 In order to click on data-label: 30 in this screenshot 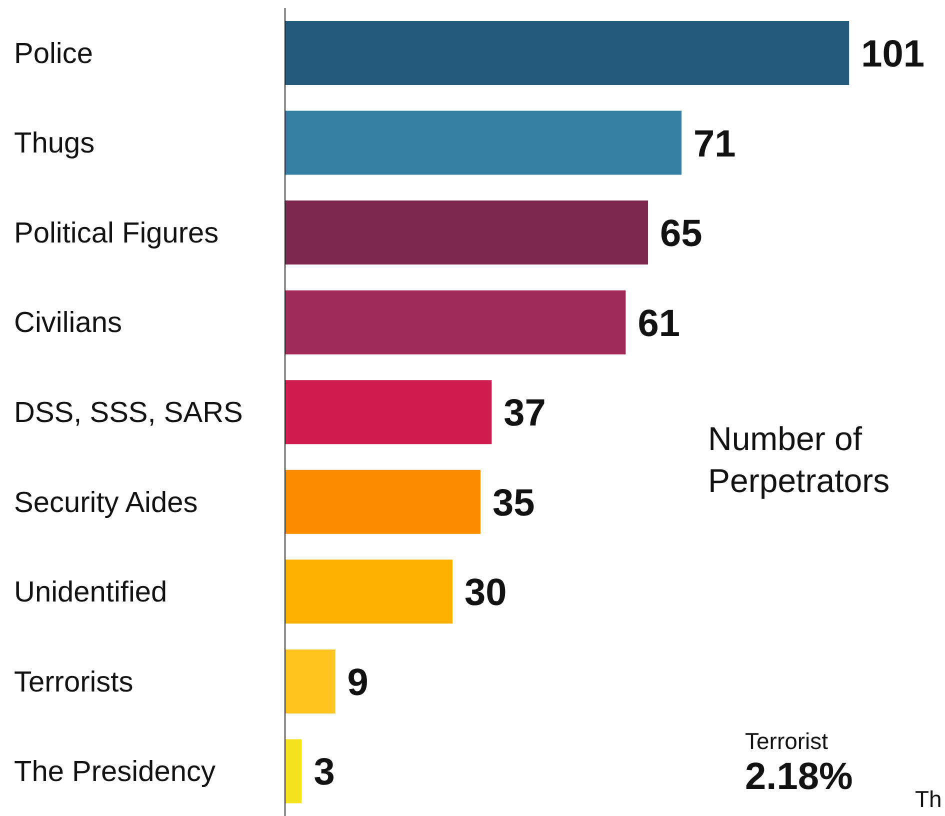, I will do `click(485, 593)`.